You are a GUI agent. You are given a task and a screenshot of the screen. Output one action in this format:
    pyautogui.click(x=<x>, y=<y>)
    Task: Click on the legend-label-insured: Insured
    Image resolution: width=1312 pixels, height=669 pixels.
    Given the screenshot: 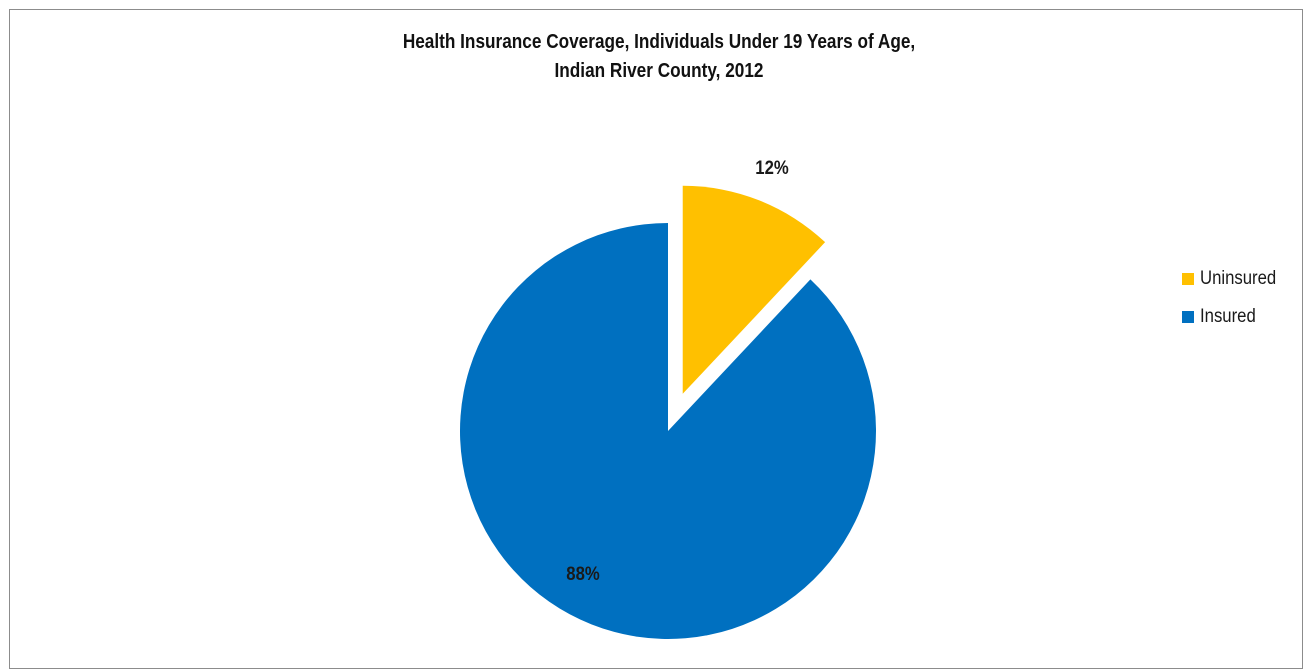 What is the action you would take?
    pyautogui.click(x=1228, y=316)
    